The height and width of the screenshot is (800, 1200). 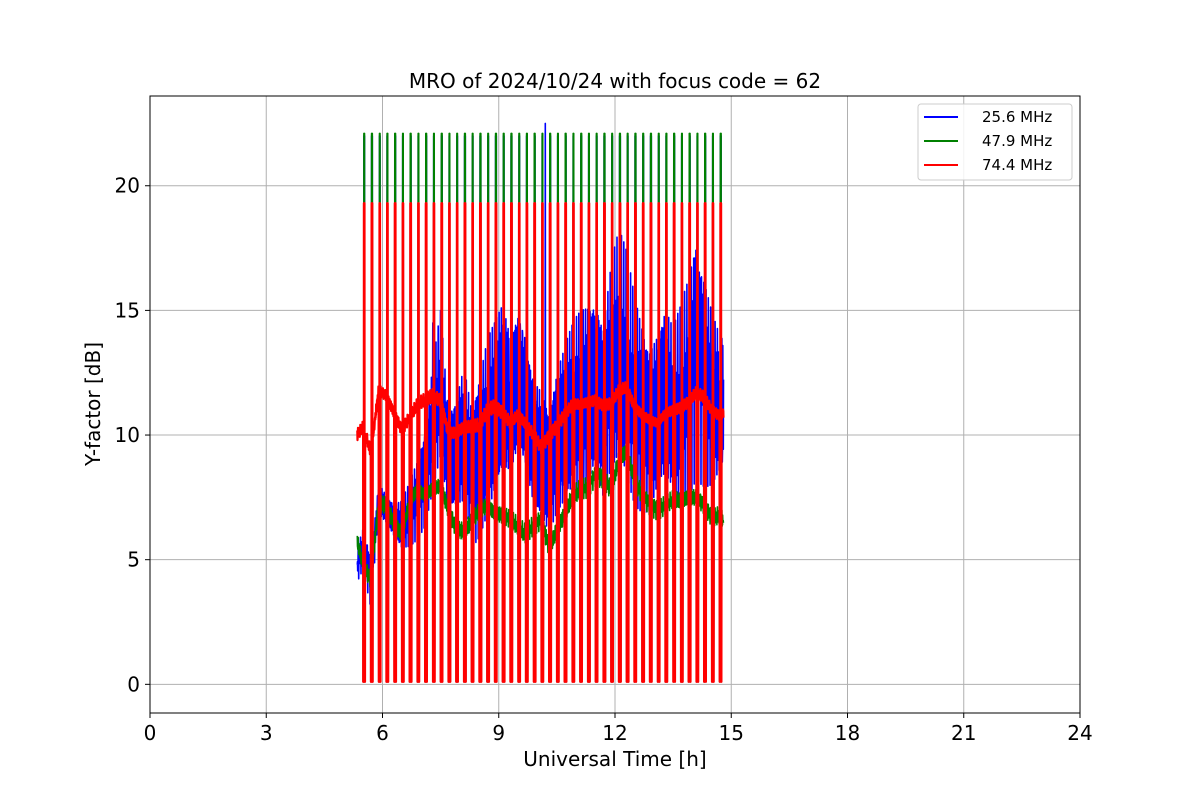 I want to click on y-tick-label: 10, so click(x=127, y=435).